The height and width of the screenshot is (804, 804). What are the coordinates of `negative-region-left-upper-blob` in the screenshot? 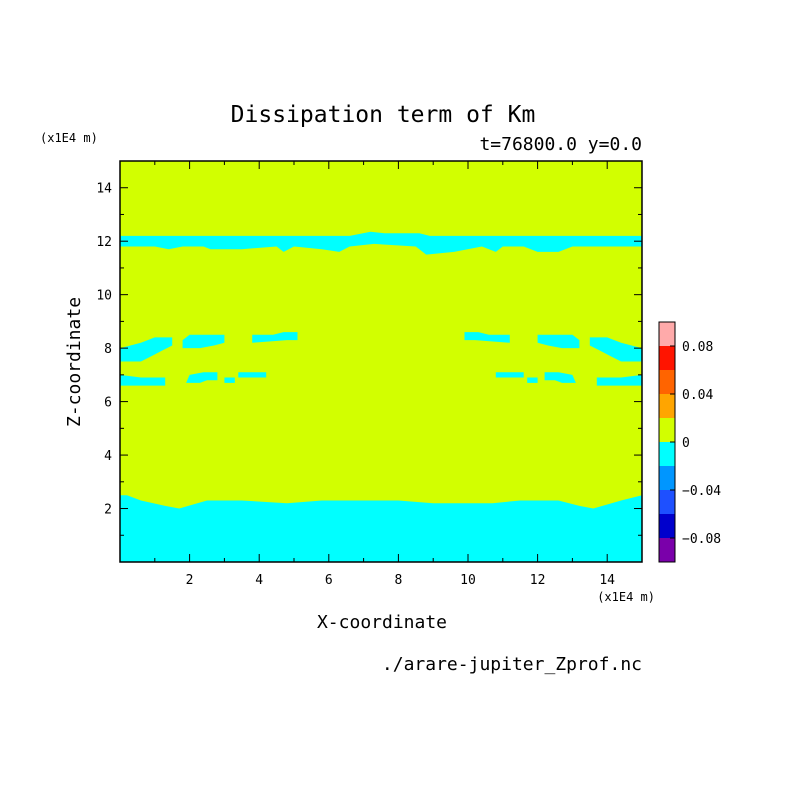 It's located at (146, 349).